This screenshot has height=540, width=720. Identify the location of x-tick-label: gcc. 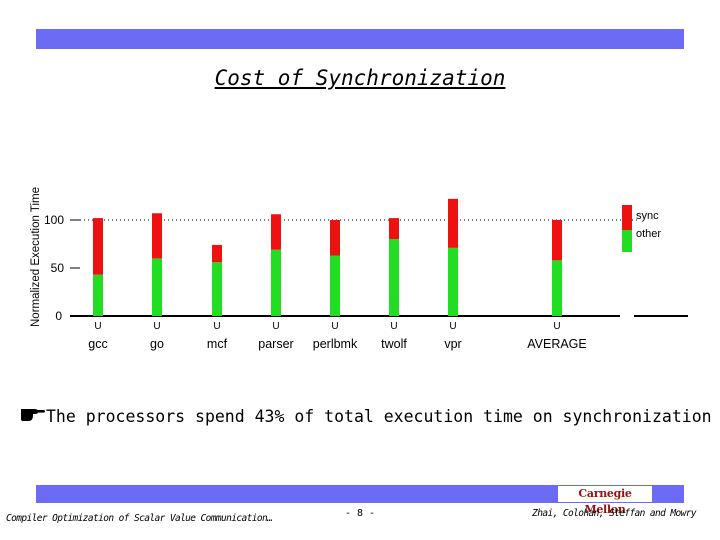
(97, 344).